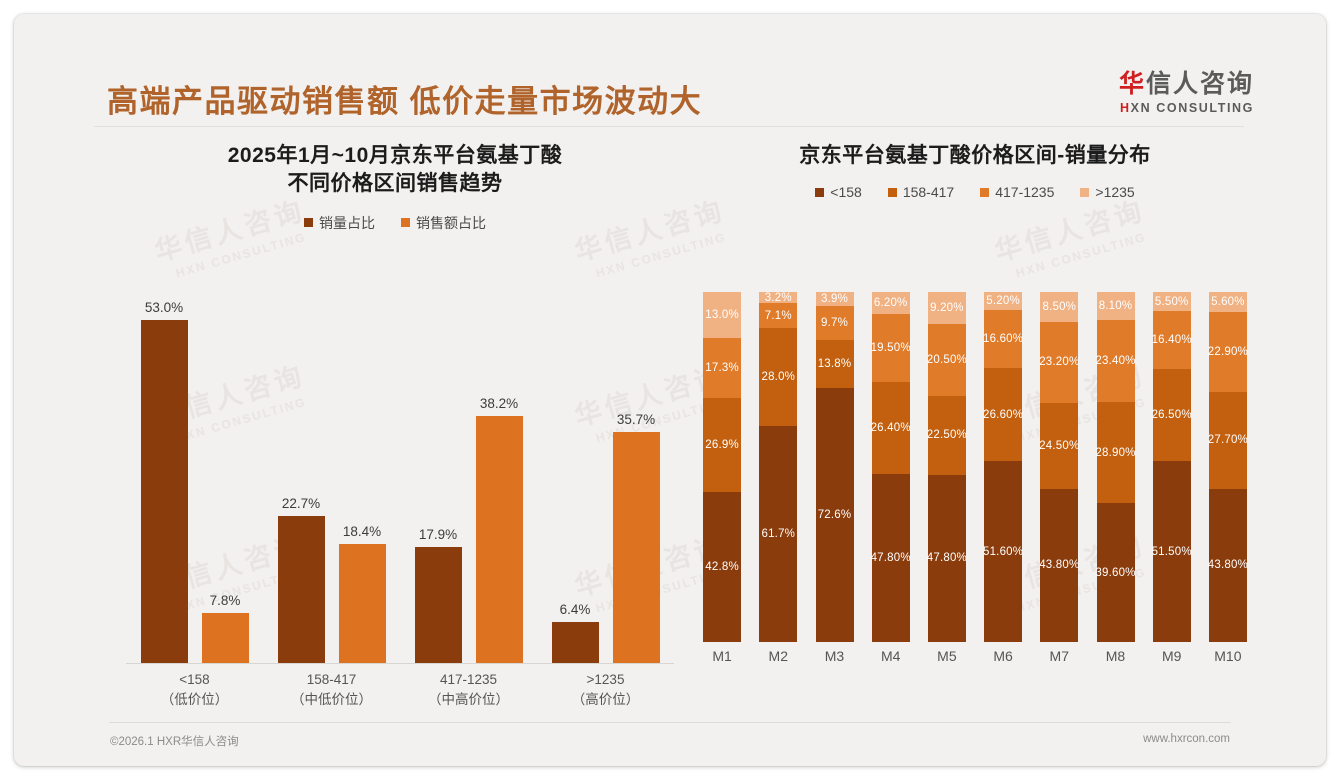 The height and width of the screenshot is (780, 1340). What do you see at coordinates (331, 689) in the screenshot?
I see `x-axis-label: 158-417 （中低价位）` at bounding box center [331, 689].